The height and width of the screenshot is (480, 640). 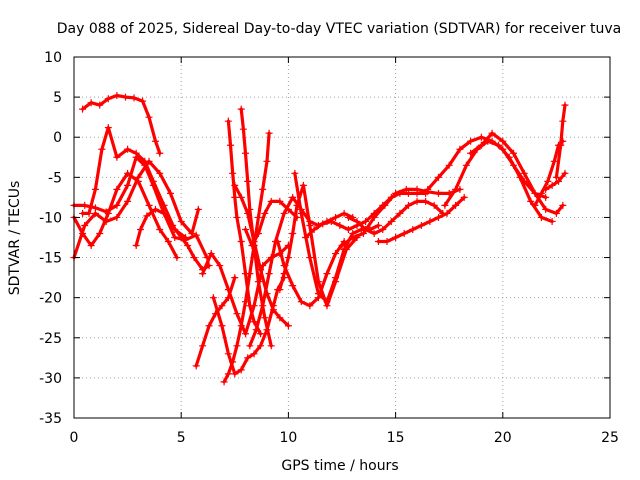 I want to click on x-axis-label: GPS time / hours, so click(x=339, y=466).